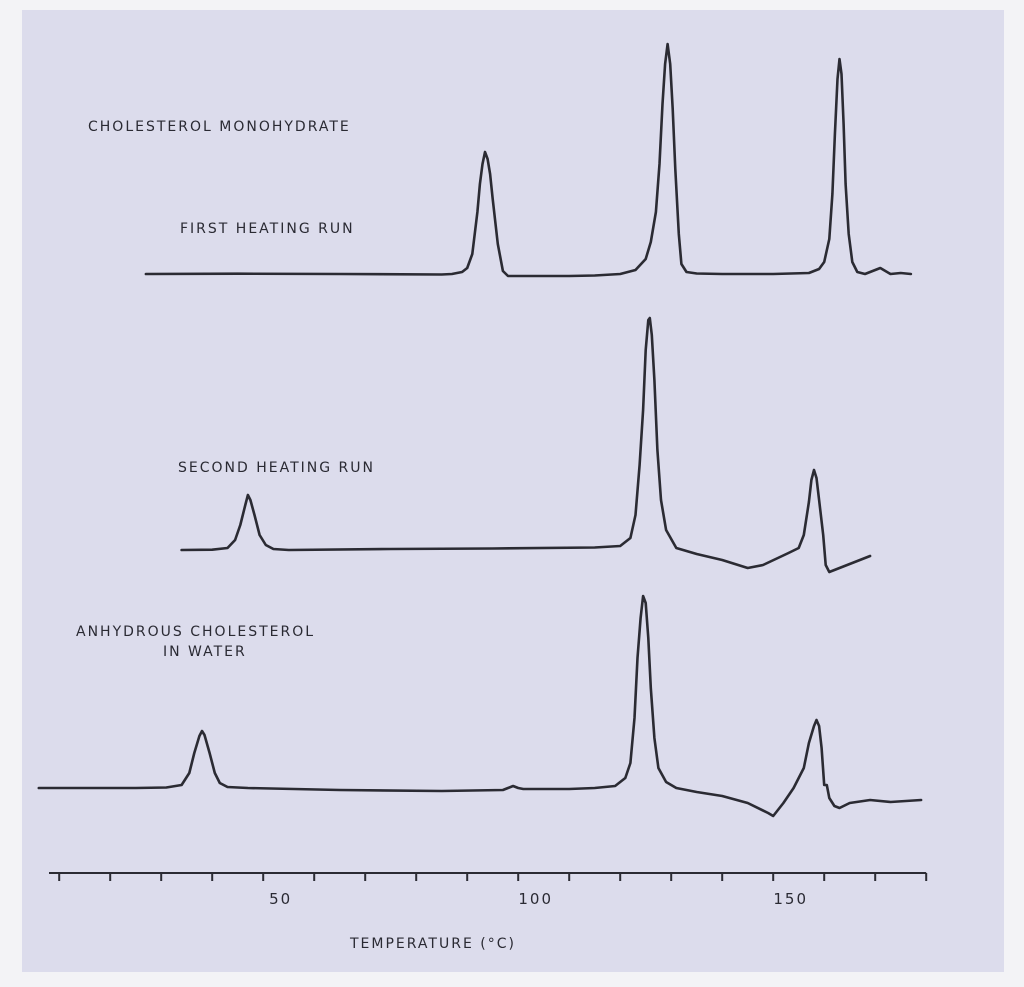  I want to click on x-tick-label-100: 100, so click(535, 899).